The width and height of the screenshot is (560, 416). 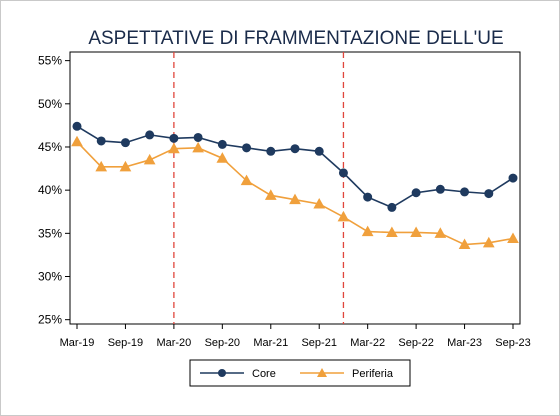 I want to click on x-tick-label: Sep-19, so click(x=125, y=343).